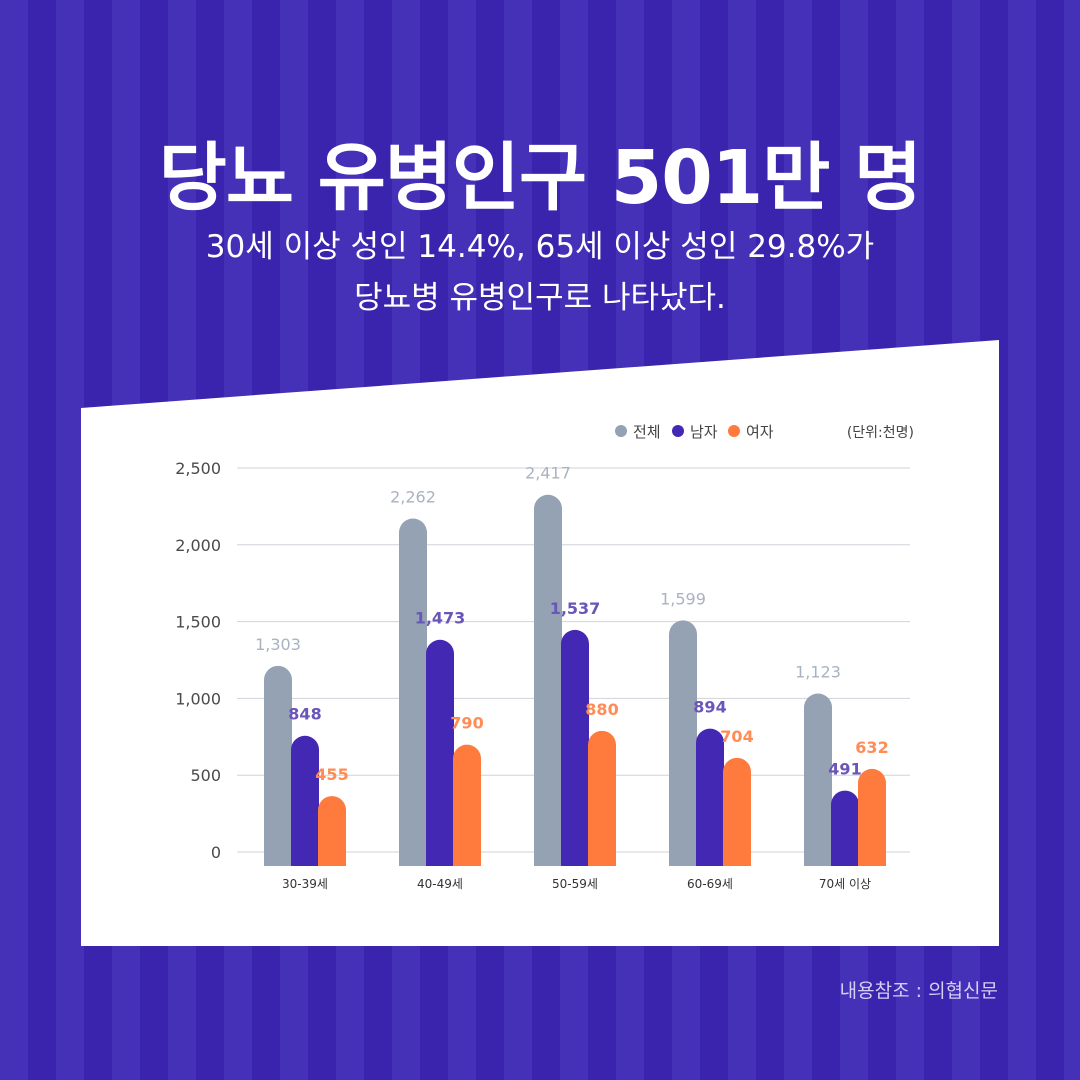 Image resolution: width=1080 pixels, height=1080 pixels. Describe the element at coordinates (704, 432) in the screenshot. I see `legend-label-male: 남자` at that location.